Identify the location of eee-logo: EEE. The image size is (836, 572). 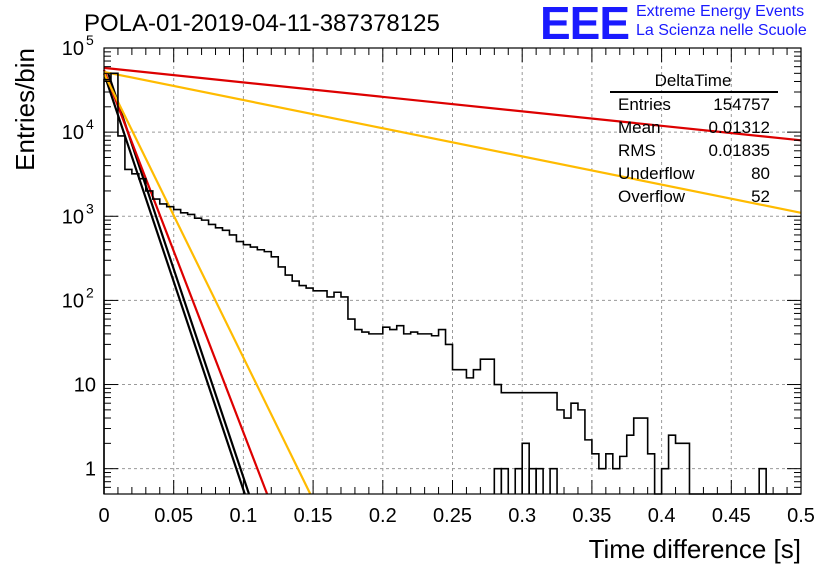
(585, 24).